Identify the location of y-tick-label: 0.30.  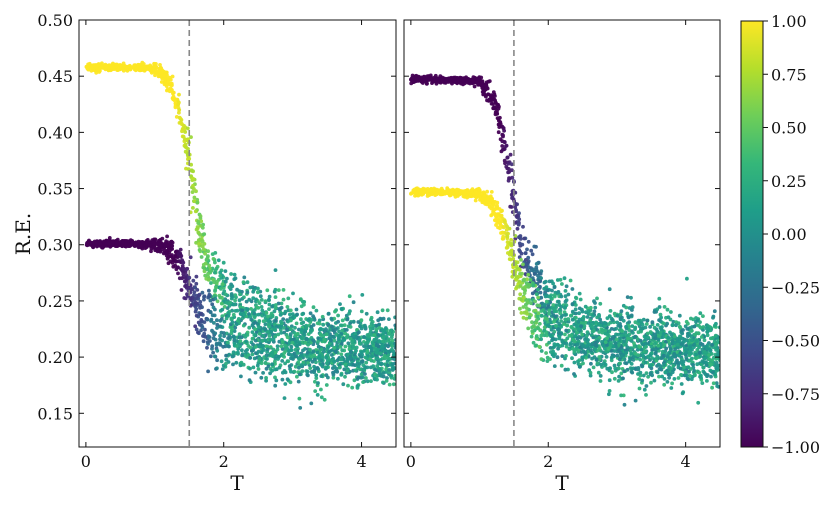
(55, 245).